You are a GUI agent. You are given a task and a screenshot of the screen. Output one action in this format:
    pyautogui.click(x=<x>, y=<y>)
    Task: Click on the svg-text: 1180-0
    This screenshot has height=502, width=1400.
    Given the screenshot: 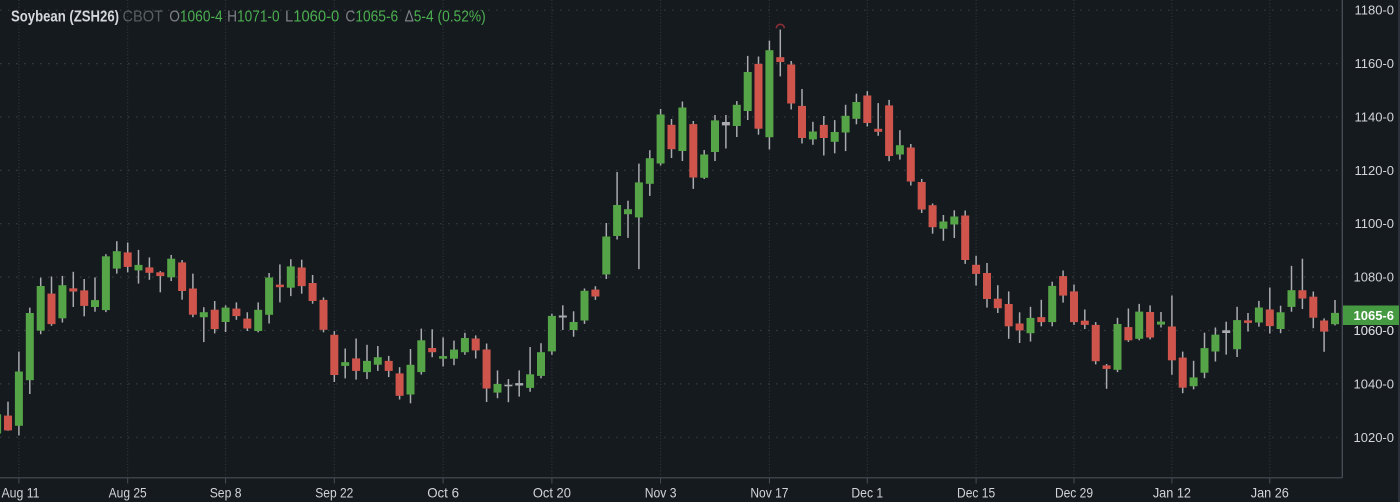 What is the action you would take?
    pyautogui.click(x=1374, y=10)
    